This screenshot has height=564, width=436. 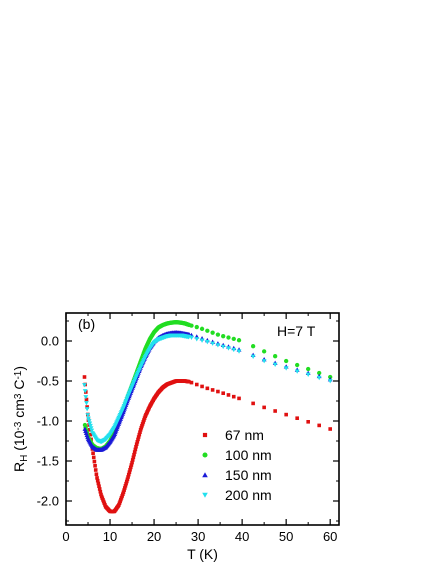 I want to click on y-tick-label: -0.5, so click(x=48, y=381).